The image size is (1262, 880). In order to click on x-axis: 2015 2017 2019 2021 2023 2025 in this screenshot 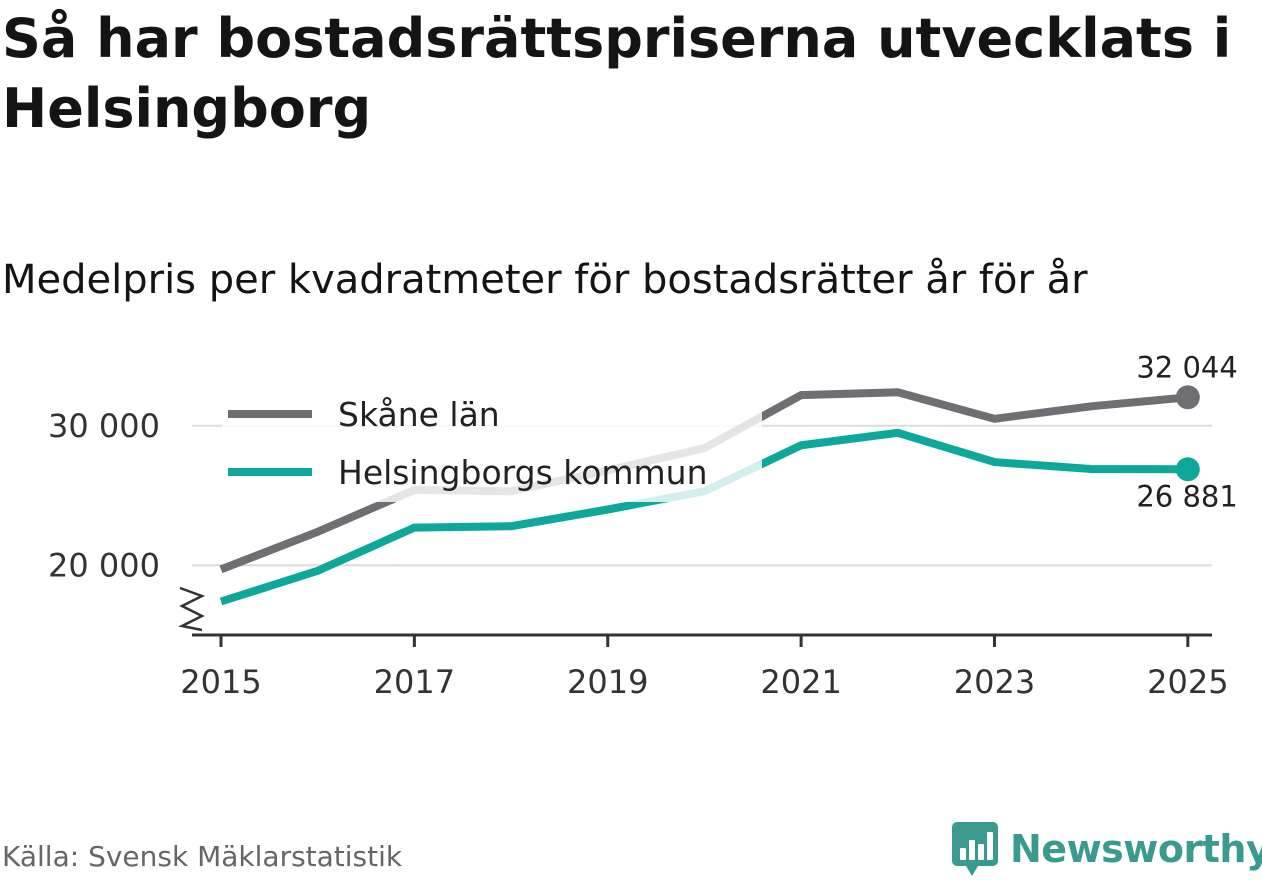, I will do `click(703, 643)`.